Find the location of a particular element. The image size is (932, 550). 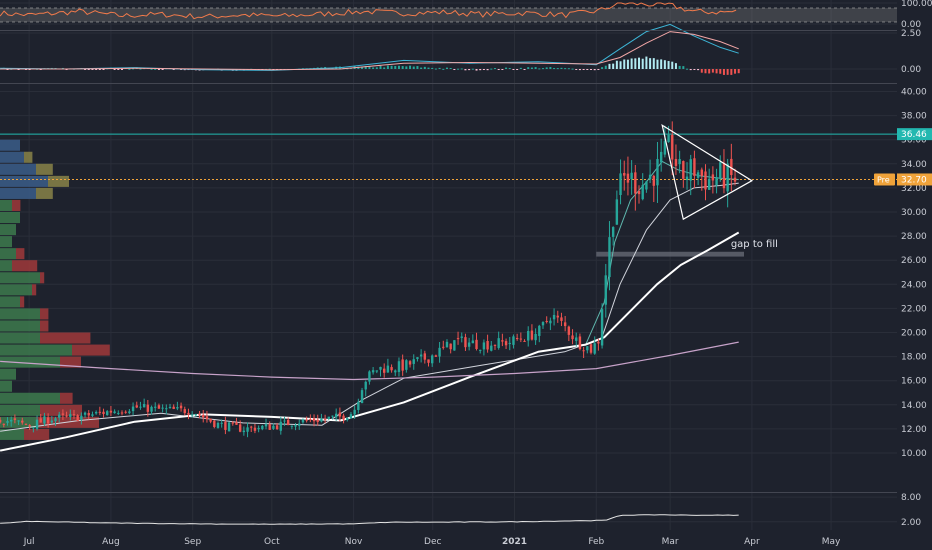

rsi-pane is located at coordinates (448, 12).